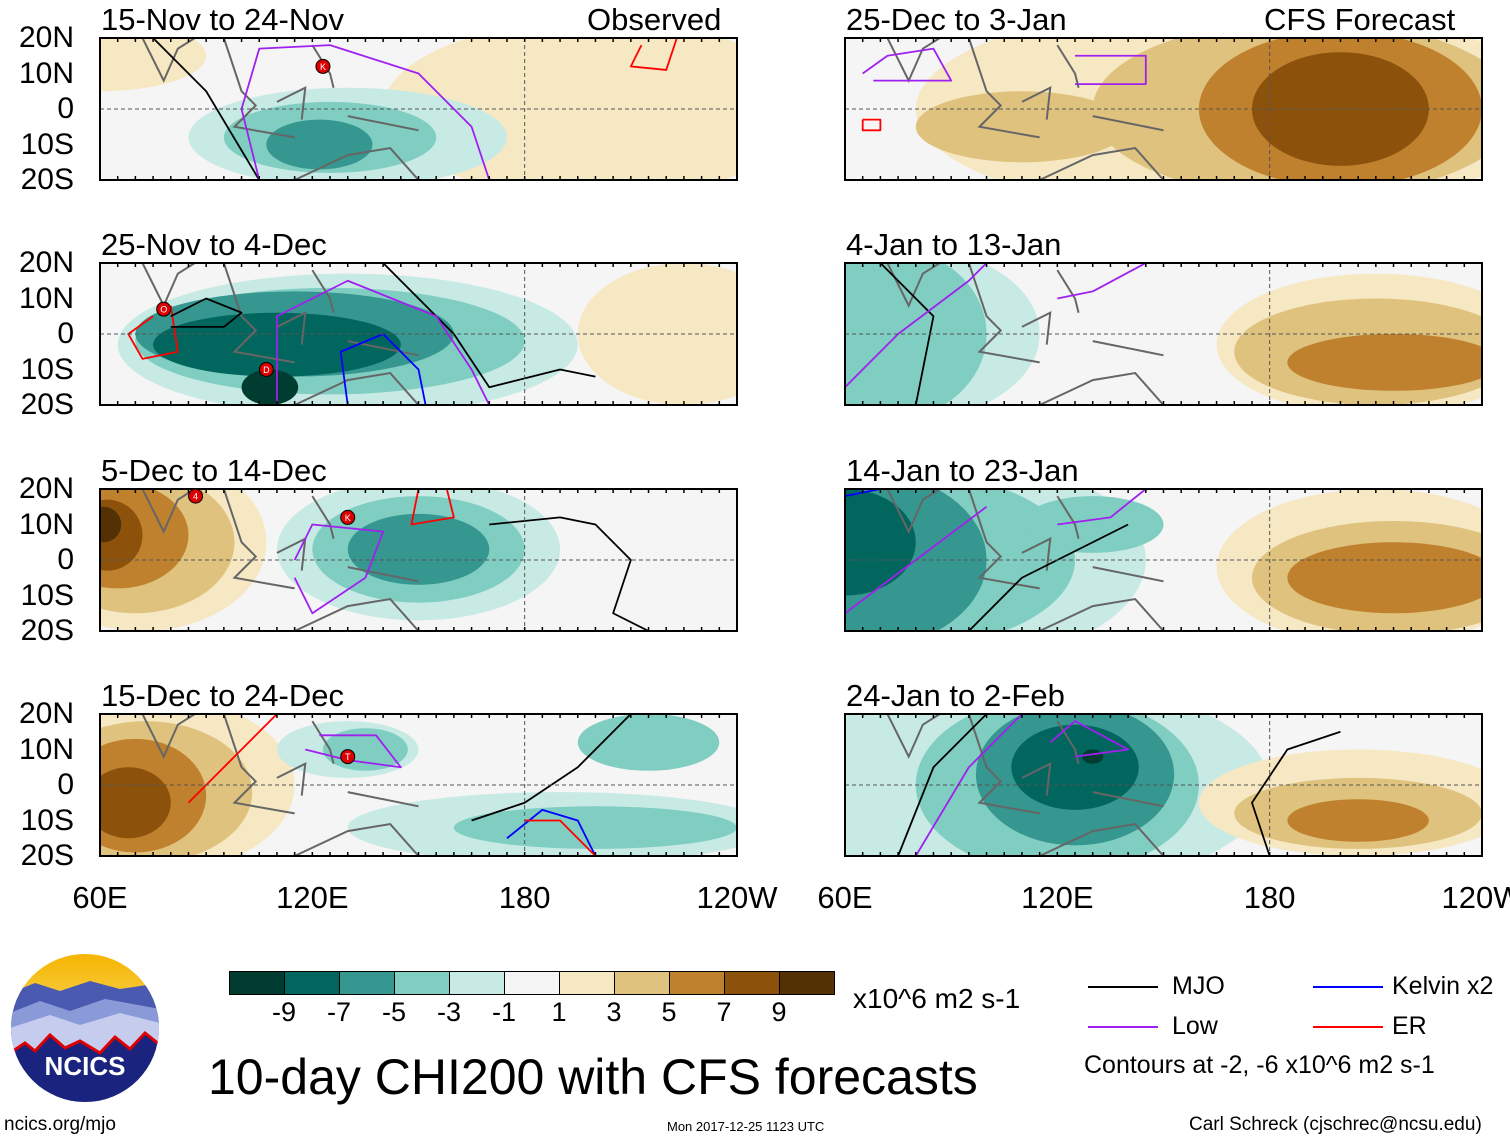 Image resolution: width=1510 pixels, height=1142 pixels. What do you see at coordinates (448, 1012) in the screenshot?
I see `colorbar-label: -3` at bounding box center [448, 1012].